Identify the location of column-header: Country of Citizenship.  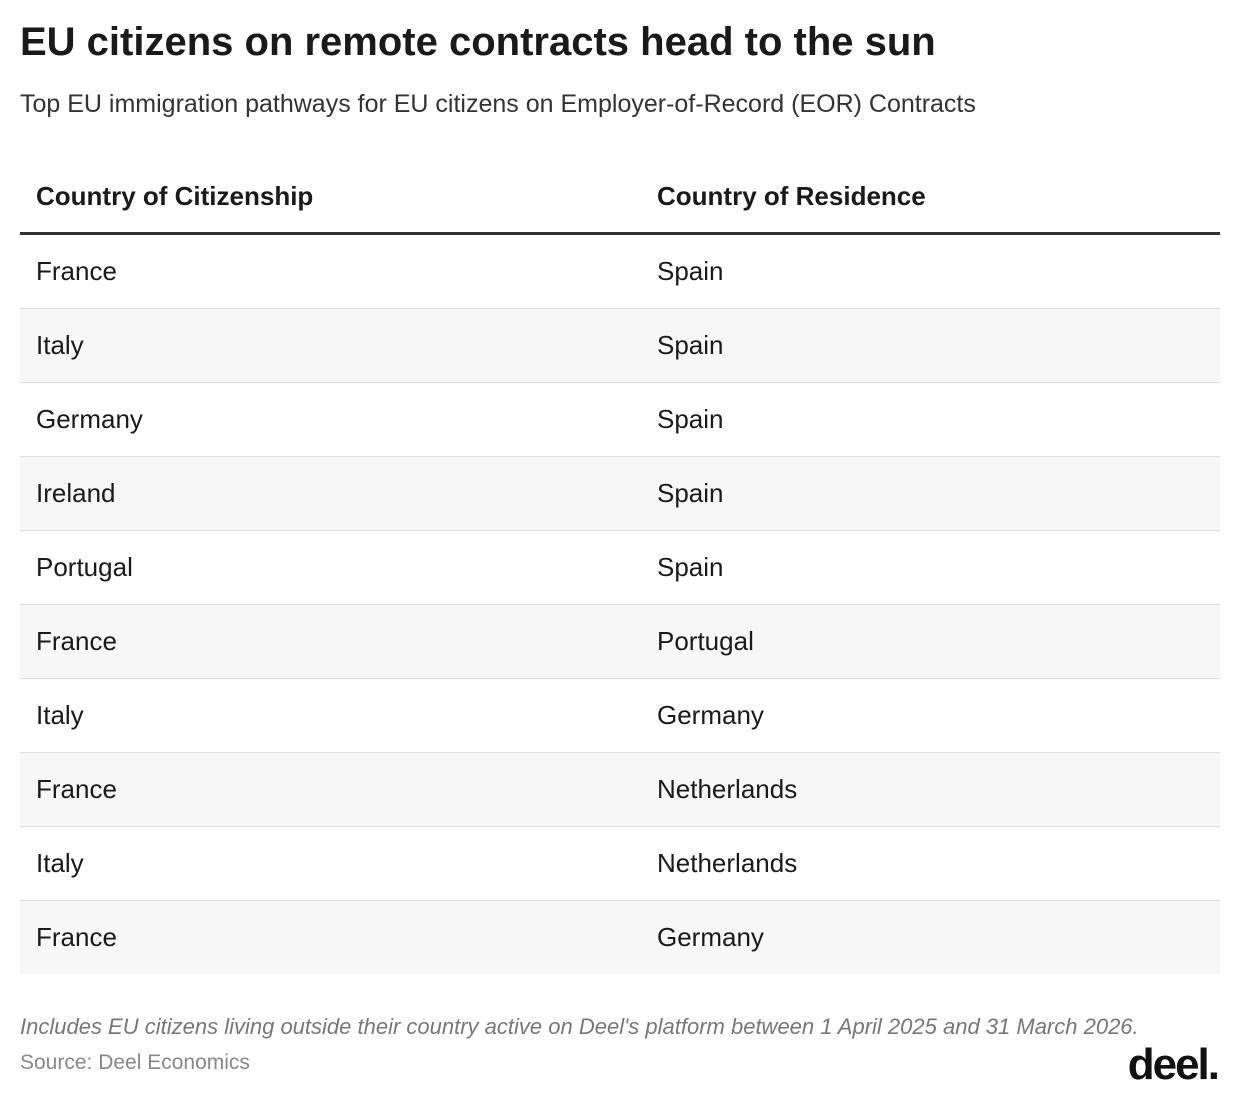
(330, 197).